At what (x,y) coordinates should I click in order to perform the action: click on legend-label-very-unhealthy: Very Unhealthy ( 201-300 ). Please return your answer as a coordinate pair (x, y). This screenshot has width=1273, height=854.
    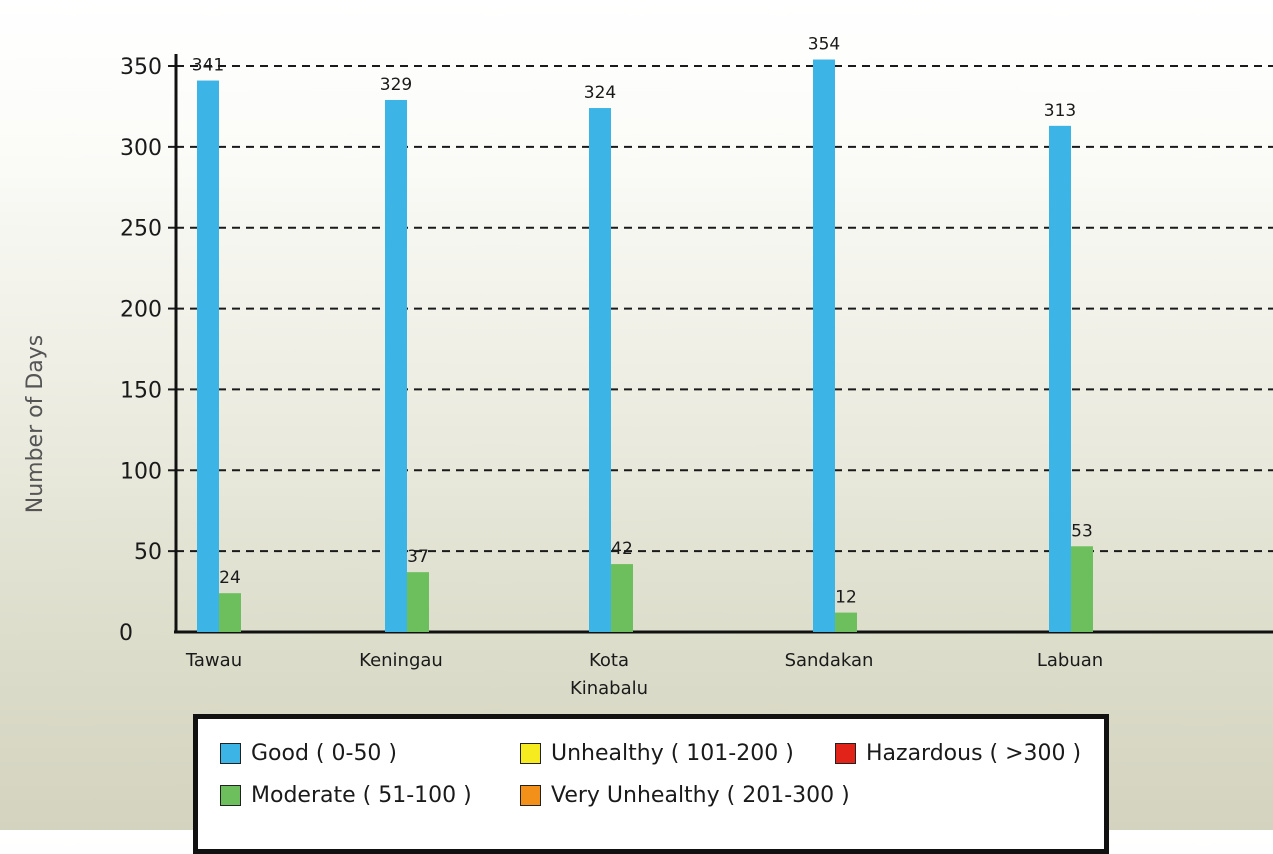
    Looking at the image, I should click on (700, 795).